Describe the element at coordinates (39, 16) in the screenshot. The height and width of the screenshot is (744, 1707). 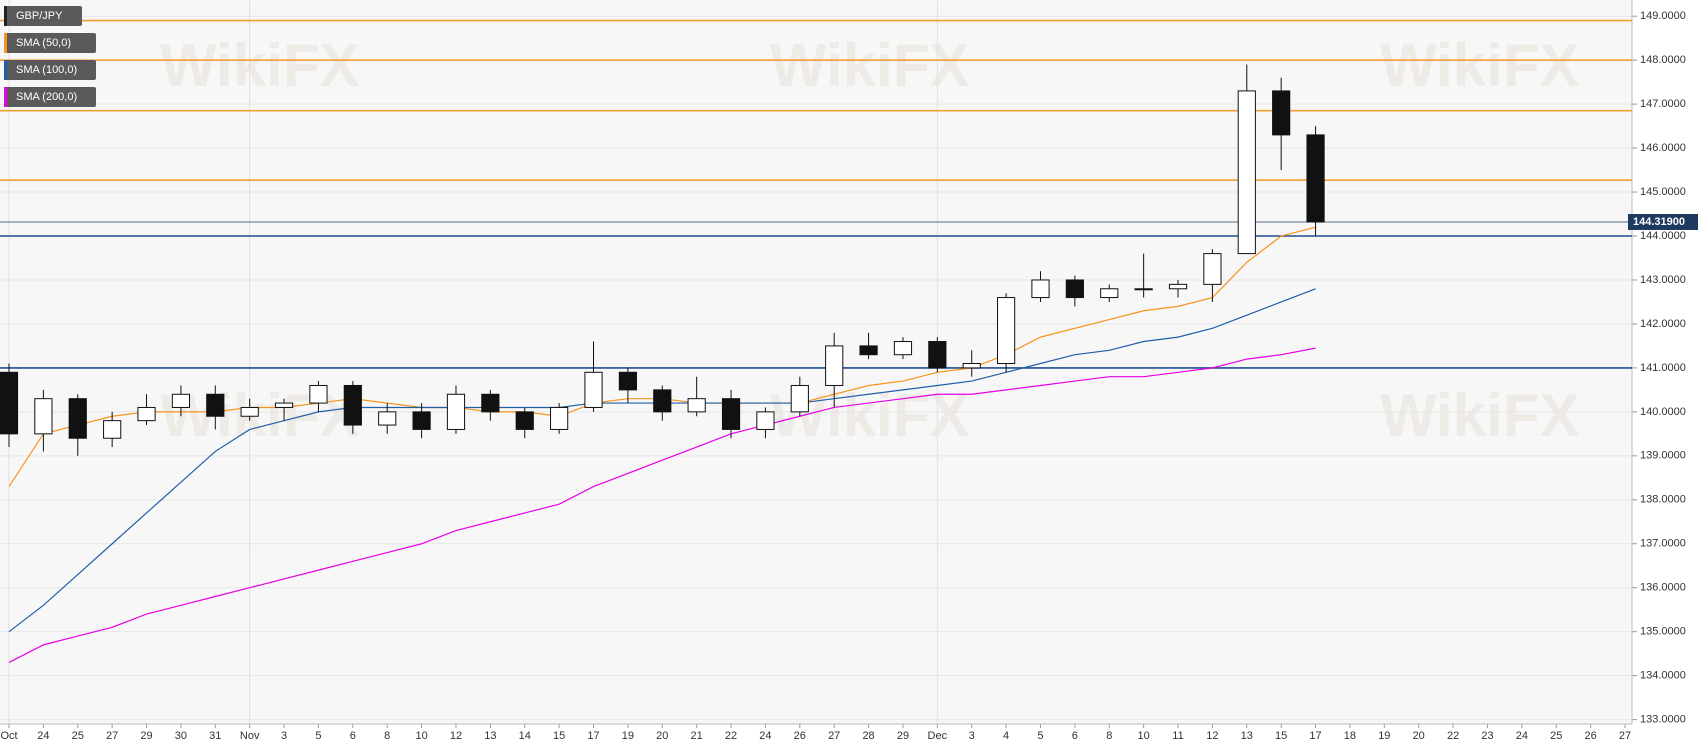
I see `legend-label: GBP/JPY` at that location.